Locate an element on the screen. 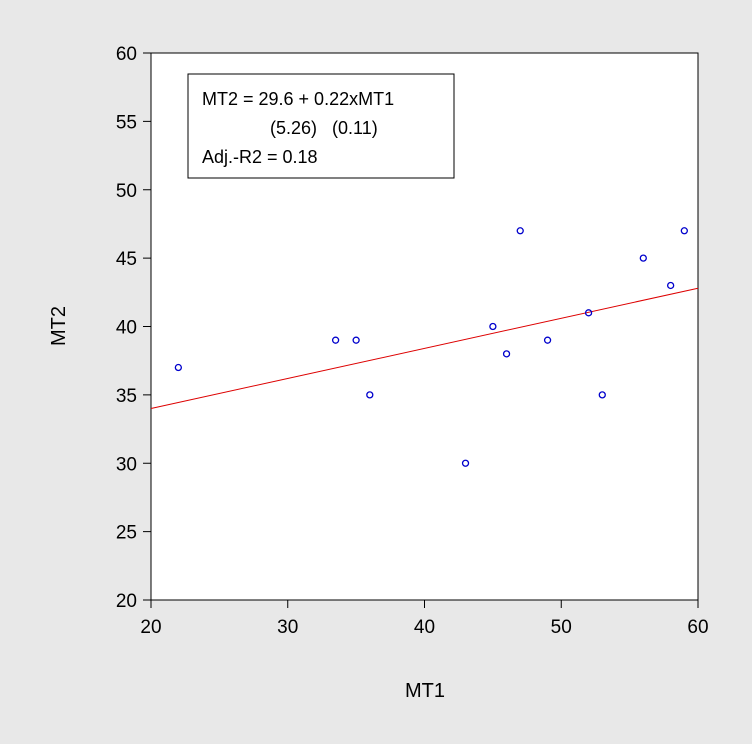 This screenshot has width=752, height=744. regression-line is located at coordinates (424, 348).